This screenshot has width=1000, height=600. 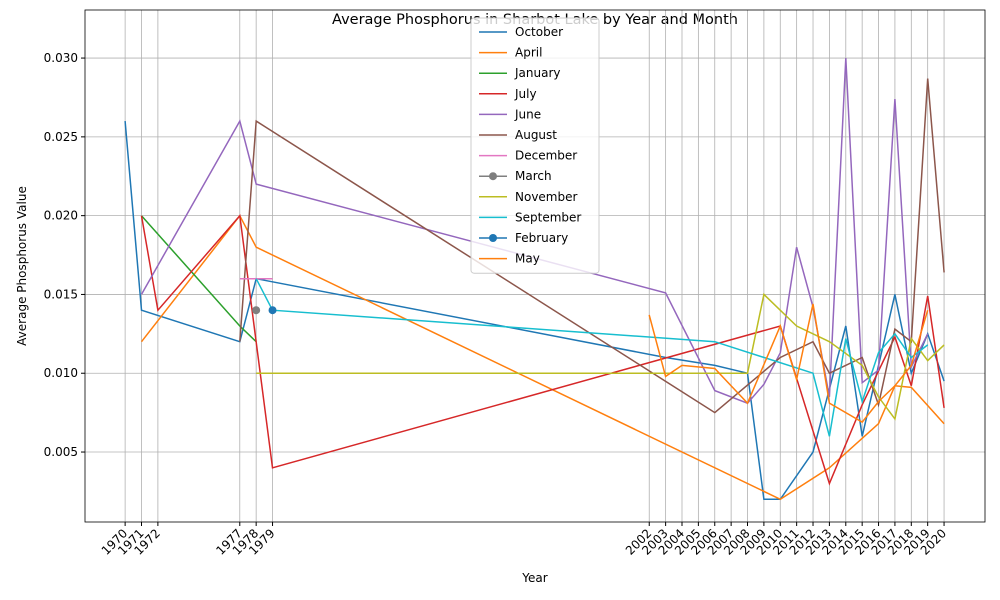 I want to click on y-tick-label: 0.015, so click(x=61, y=294).